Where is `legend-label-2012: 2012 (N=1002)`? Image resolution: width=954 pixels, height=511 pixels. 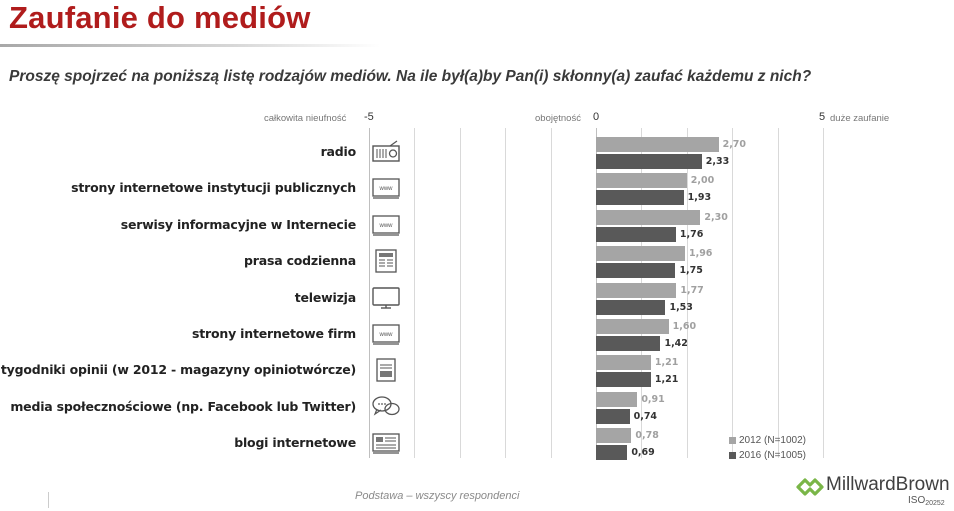
legend-label-2012: 2012 (N=1002) is located at coordinates (772, 440).